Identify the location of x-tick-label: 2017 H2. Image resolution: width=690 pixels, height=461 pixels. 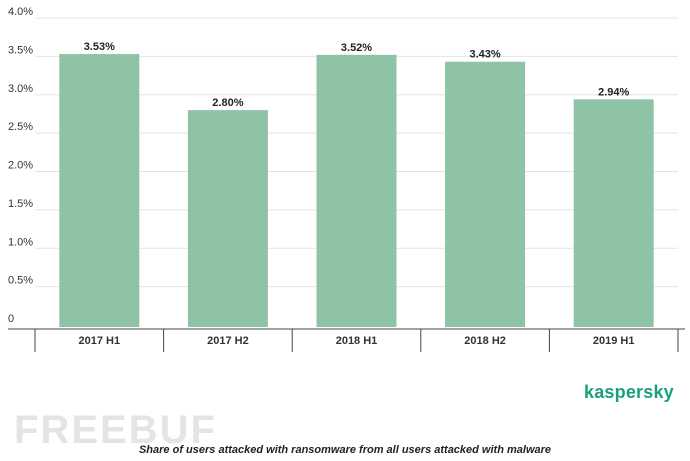
(228, 341).